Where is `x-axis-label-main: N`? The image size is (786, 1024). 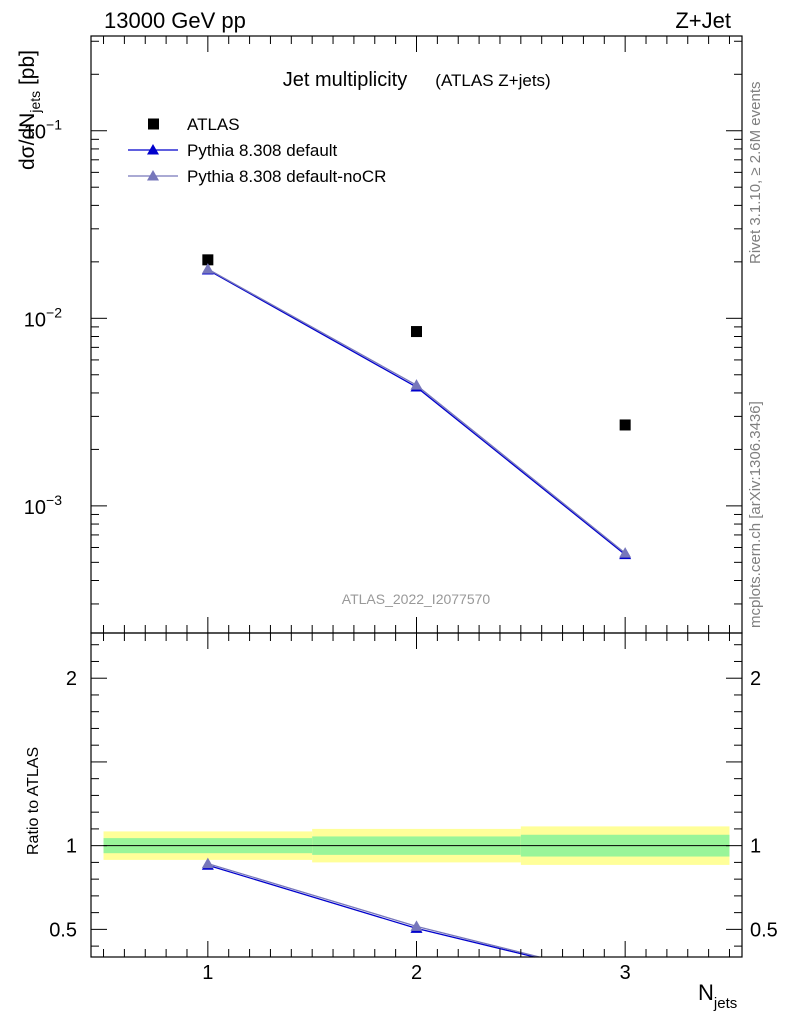
x-axis-label-main: N is located at coordinates (706, 992).